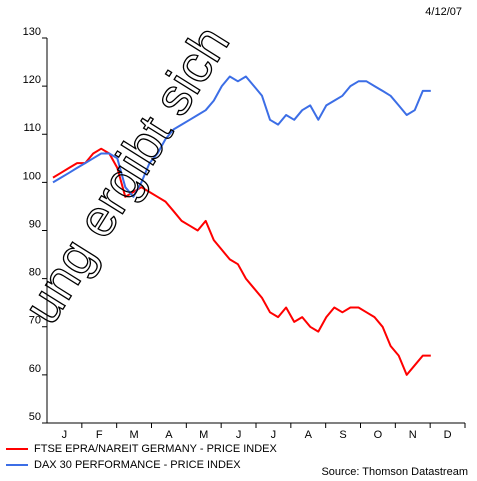 This screenshot has width=477, height=481. Describe the element at coordinates (35, 321) in the screenshot. I see `y-tick-label: 70` at that location.